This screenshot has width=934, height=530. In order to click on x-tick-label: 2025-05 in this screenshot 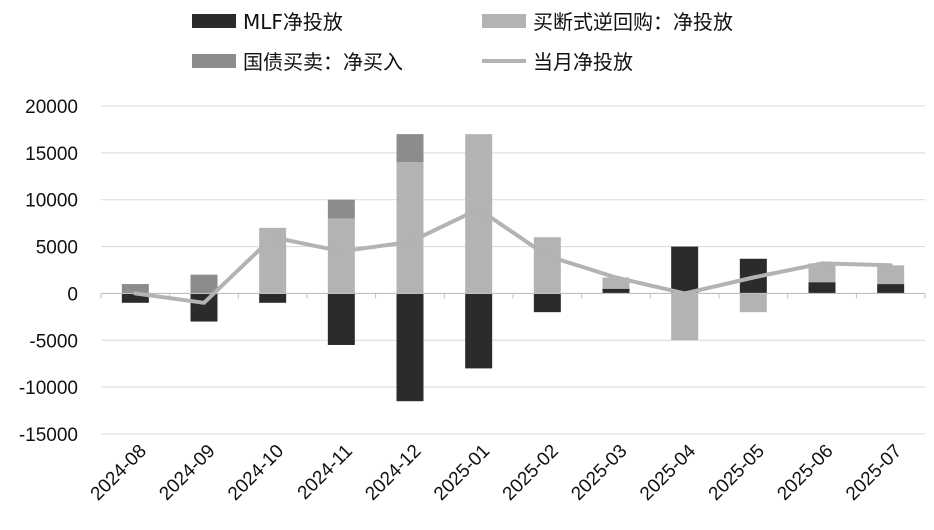, I will do `click(737, 473)`.